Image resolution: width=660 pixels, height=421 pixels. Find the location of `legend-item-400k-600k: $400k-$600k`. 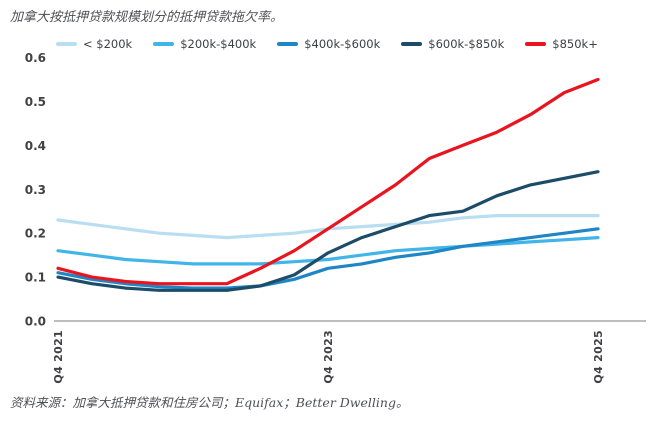

legend-item-400k-600k: $400k-$600k is located at coordinates (328, 44).